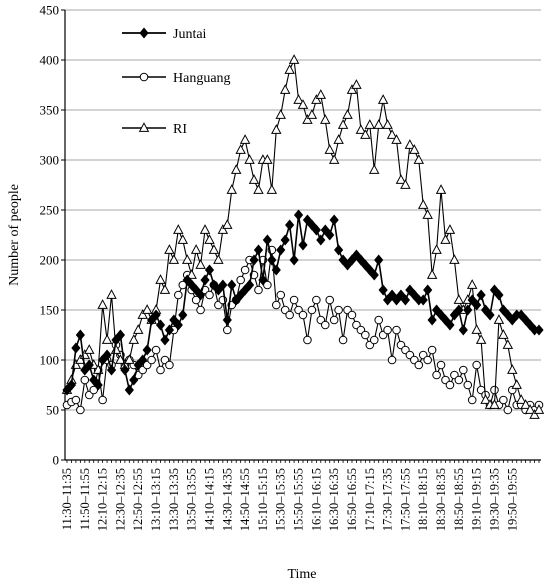 The width and height of the screenshot is (544, 586). Describe the element at coordinates (494, 499) in the screenshot. I see `x-tick-label: 19:30–19:35` at that location.